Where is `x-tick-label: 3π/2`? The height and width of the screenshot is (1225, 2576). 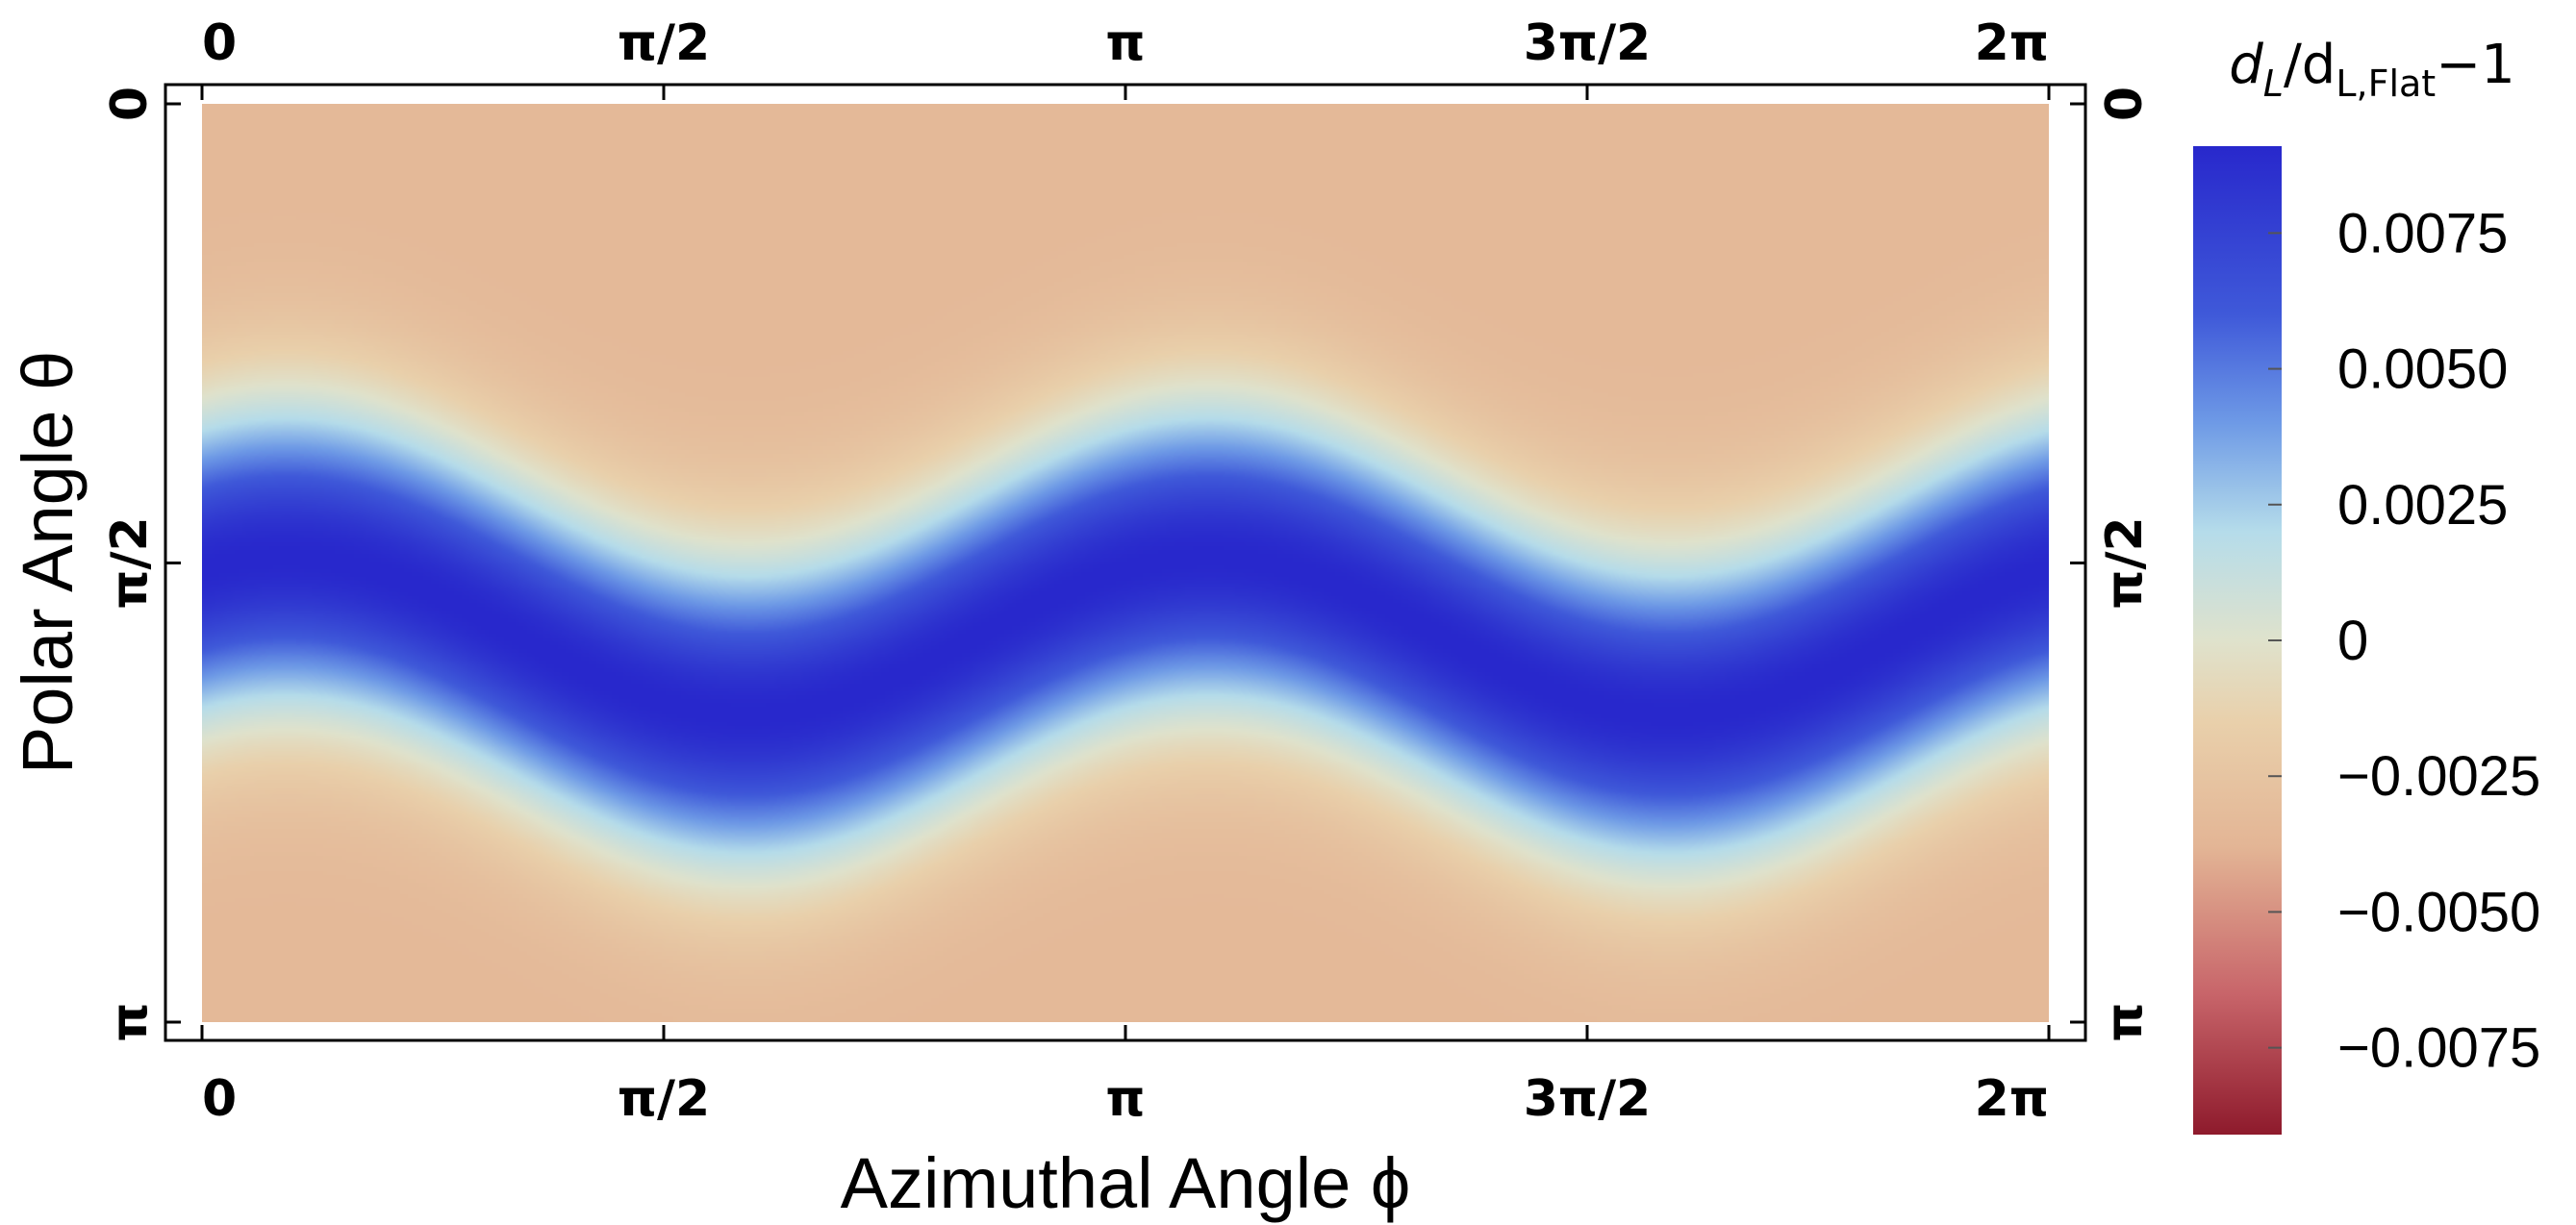
x-tick-label: 3π/2 is located at coordinates (1588, 1099).